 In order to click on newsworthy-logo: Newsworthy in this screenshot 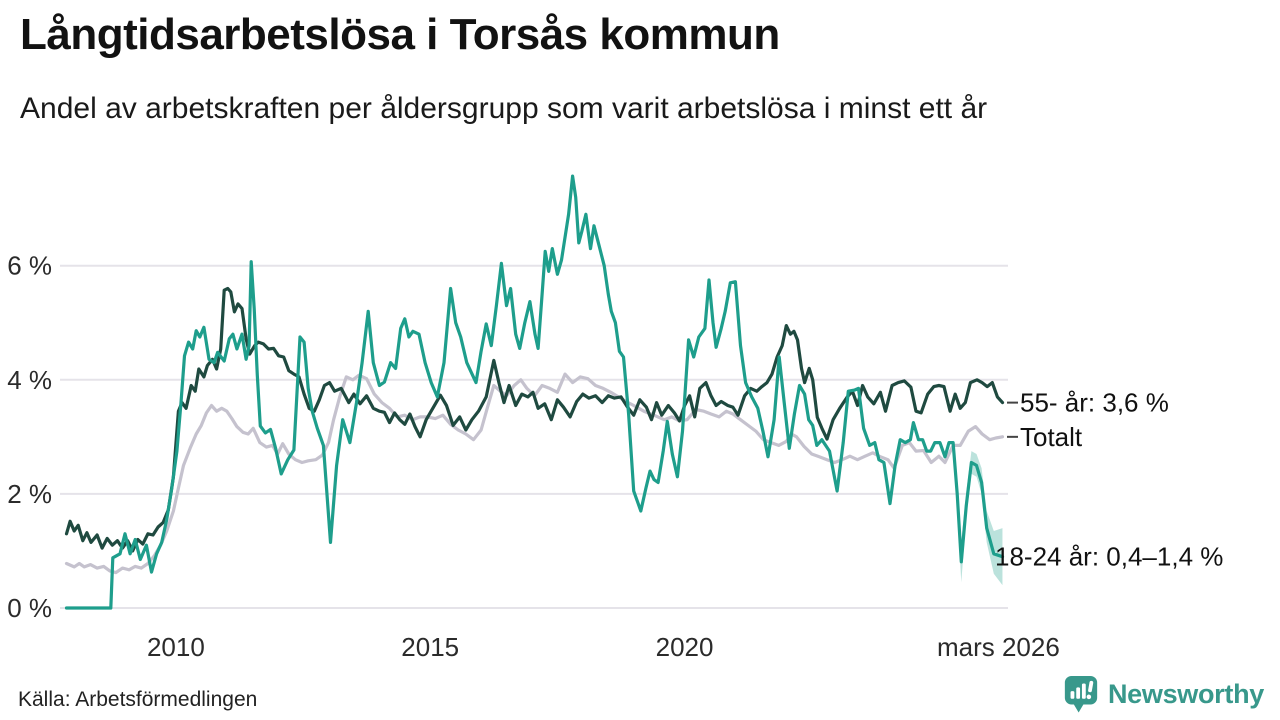, I will do `click(1163, 694)`.